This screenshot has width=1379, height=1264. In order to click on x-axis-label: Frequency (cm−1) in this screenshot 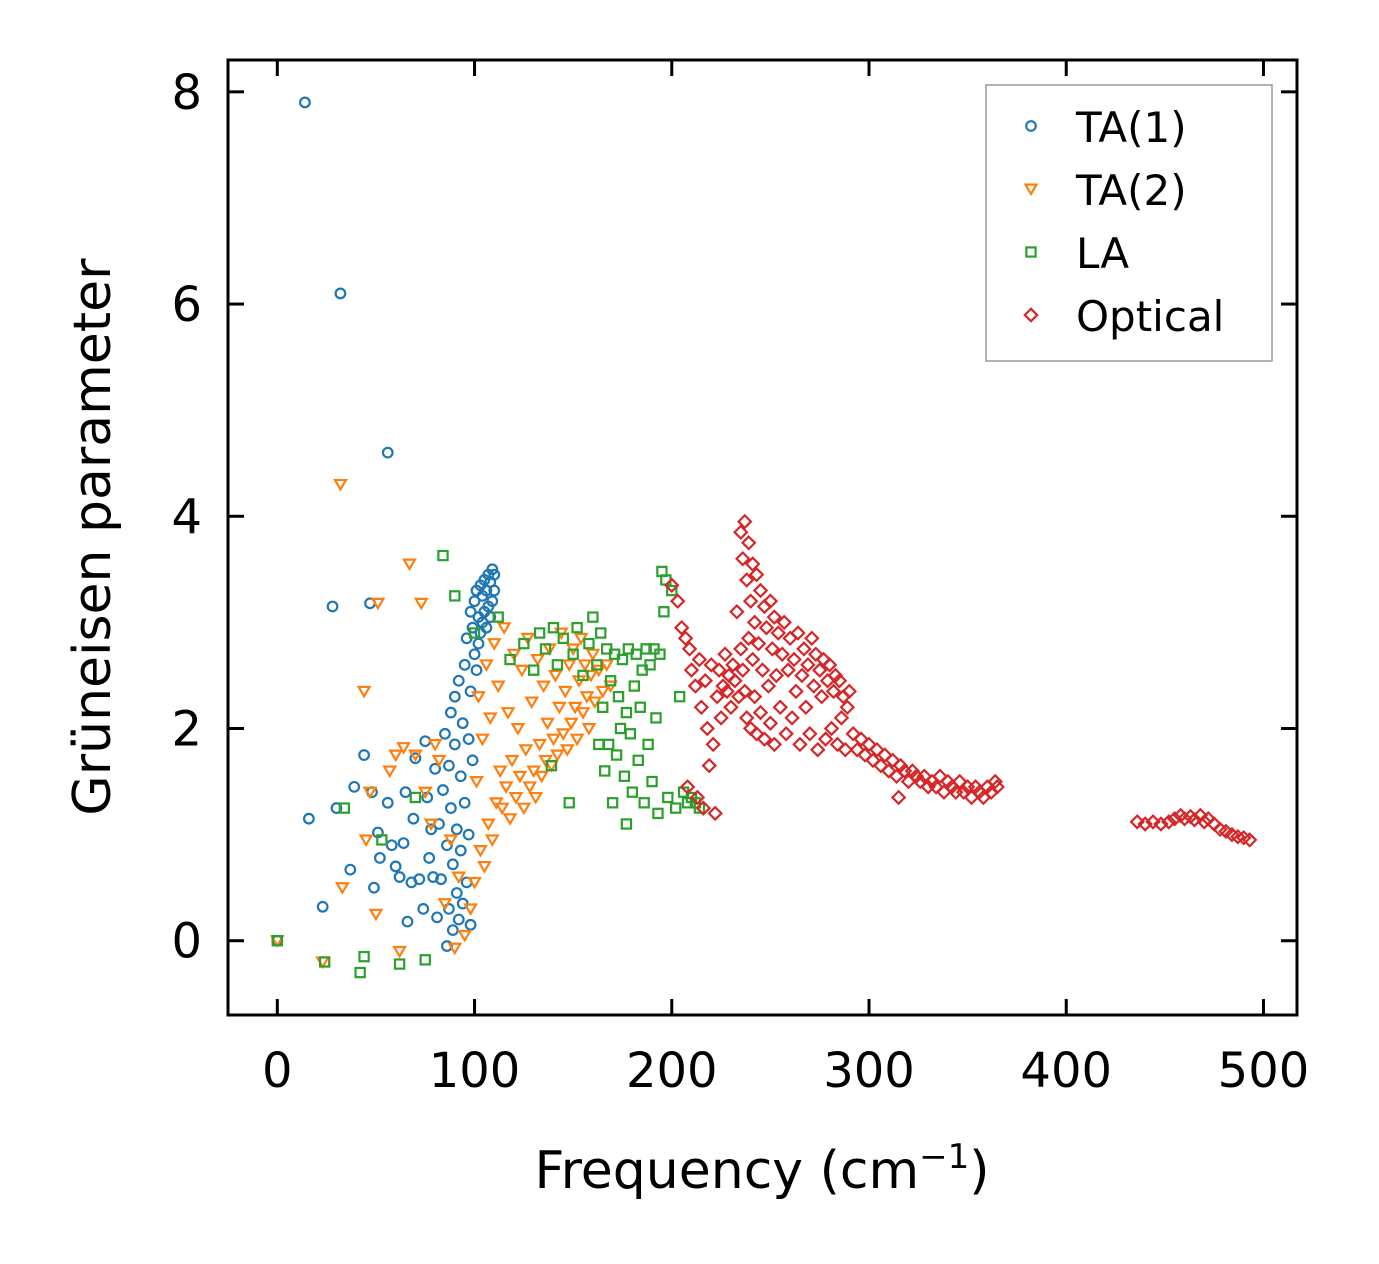, I will do `click(761, 1169)`.